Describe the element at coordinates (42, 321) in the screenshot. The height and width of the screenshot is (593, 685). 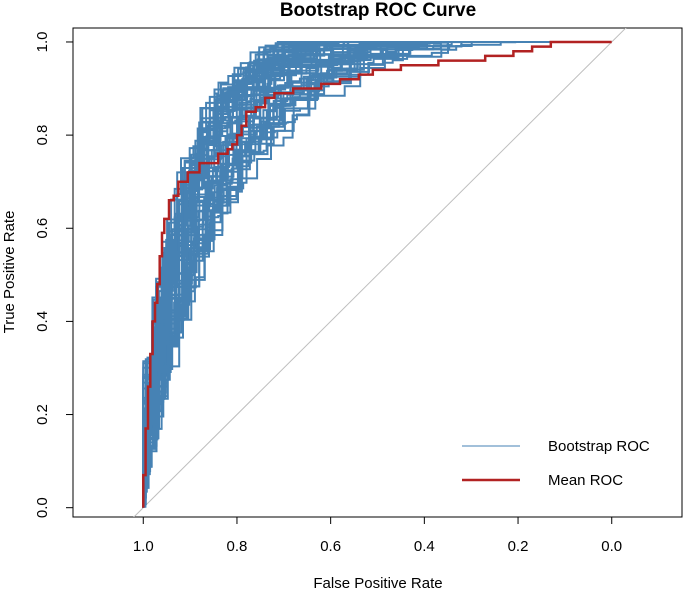
I see `y-tick-label: 0.4` at that location.